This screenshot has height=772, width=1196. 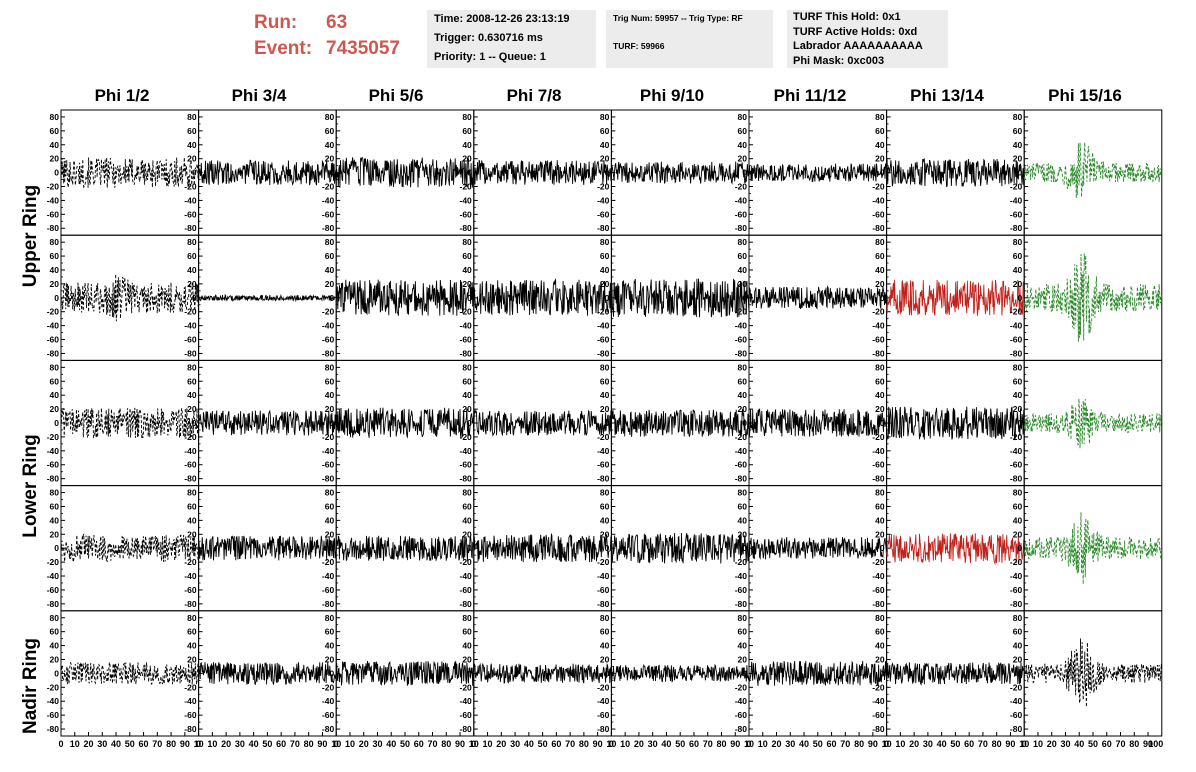 I want to click on y-tick-label-r3c3-20: 20, so click(x=467, y=534).